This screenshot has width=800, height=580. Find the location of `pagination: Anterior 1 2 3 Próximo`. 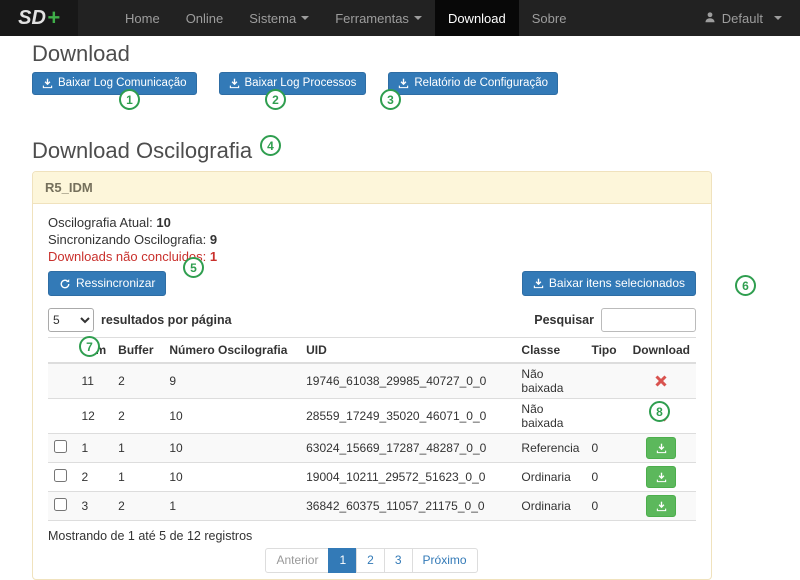

pagination: Anterior 1 2 3 Próximo is located at coordinates (372, 560).